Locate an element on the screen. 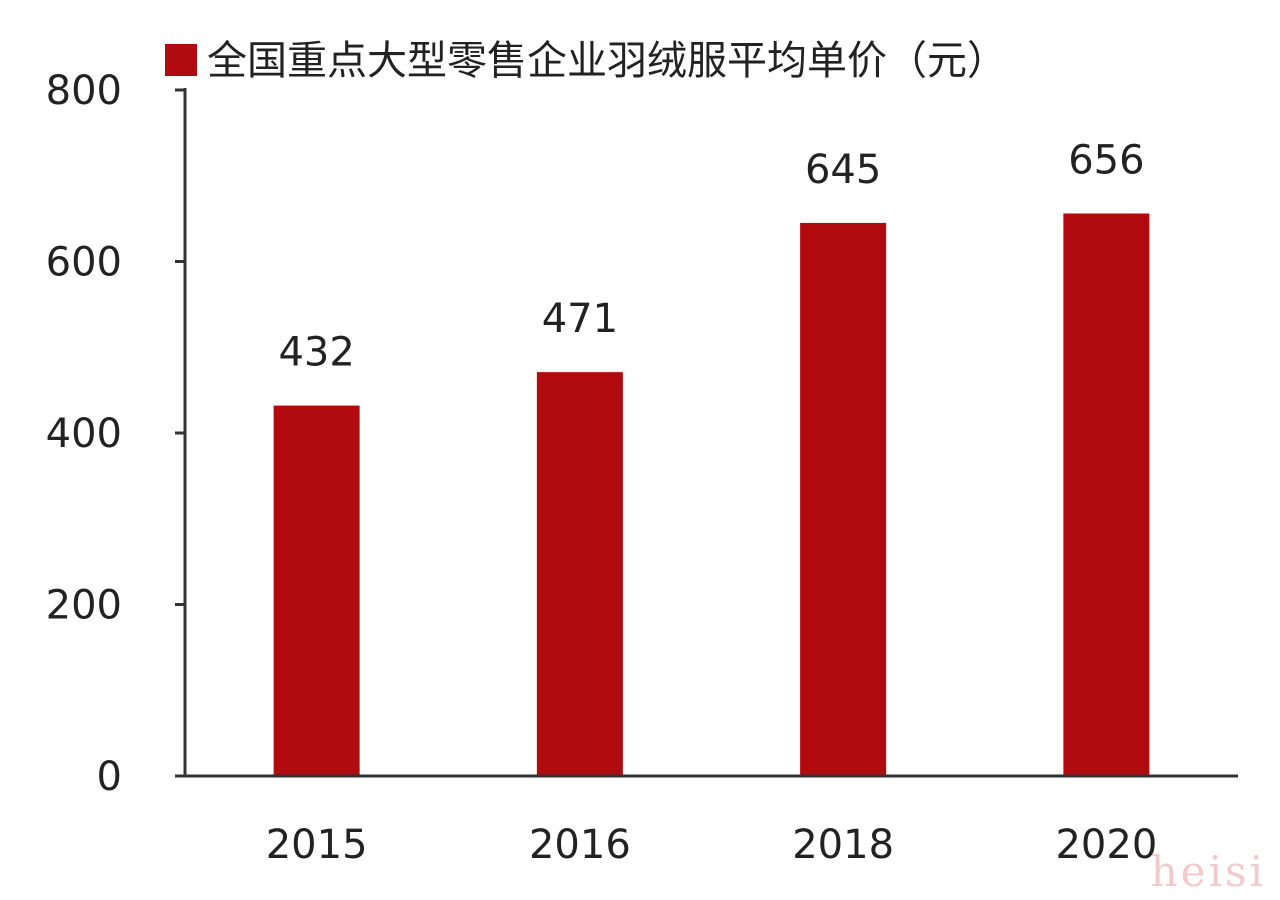 The height and width of the screenshot is (900, 1280). legend-label: 全国重点大型零售企业羽绒服平均单价（元） is located at coordinates (607, 61).